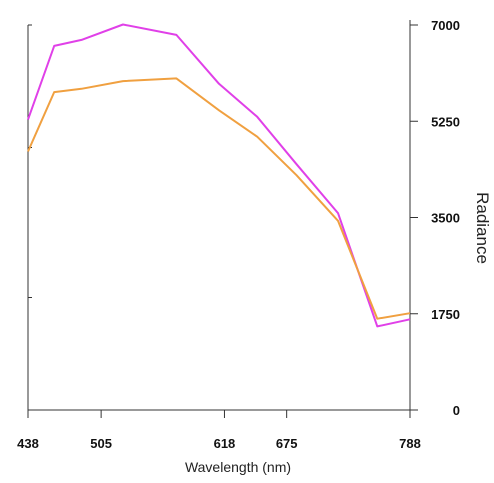 The width and height of the screenshot is (494, 483). Describe the element at coordinates (28, 443) in the screenshot. I see `x-tick-label: 438` at that location.